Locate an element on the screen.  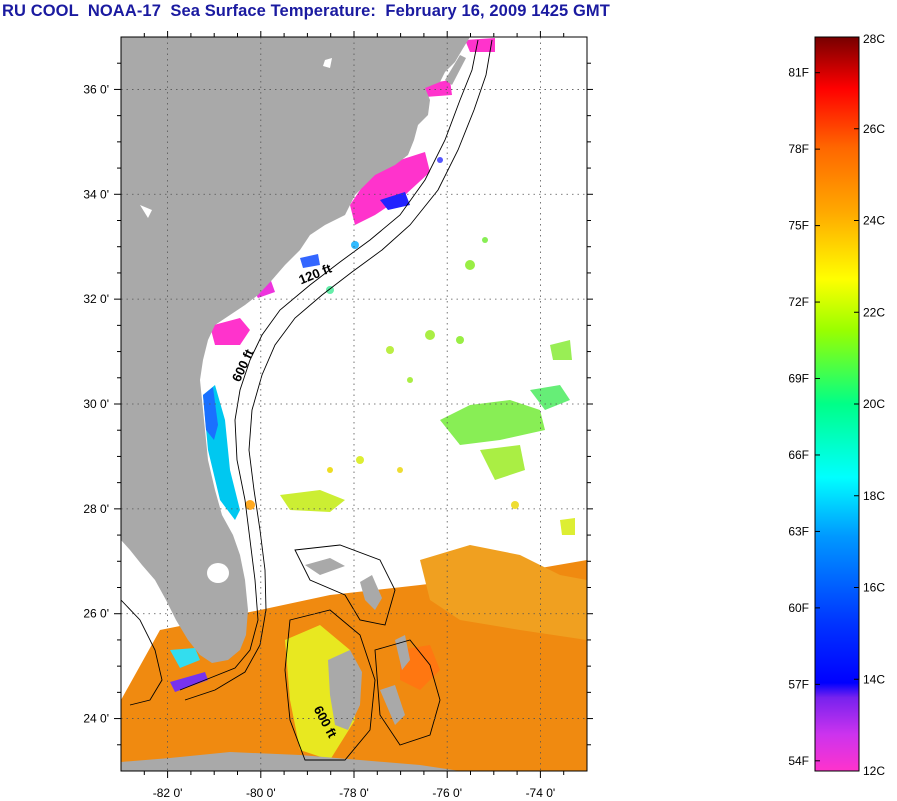
sst-patch-blue-nc is located at coordinates (395, 201).